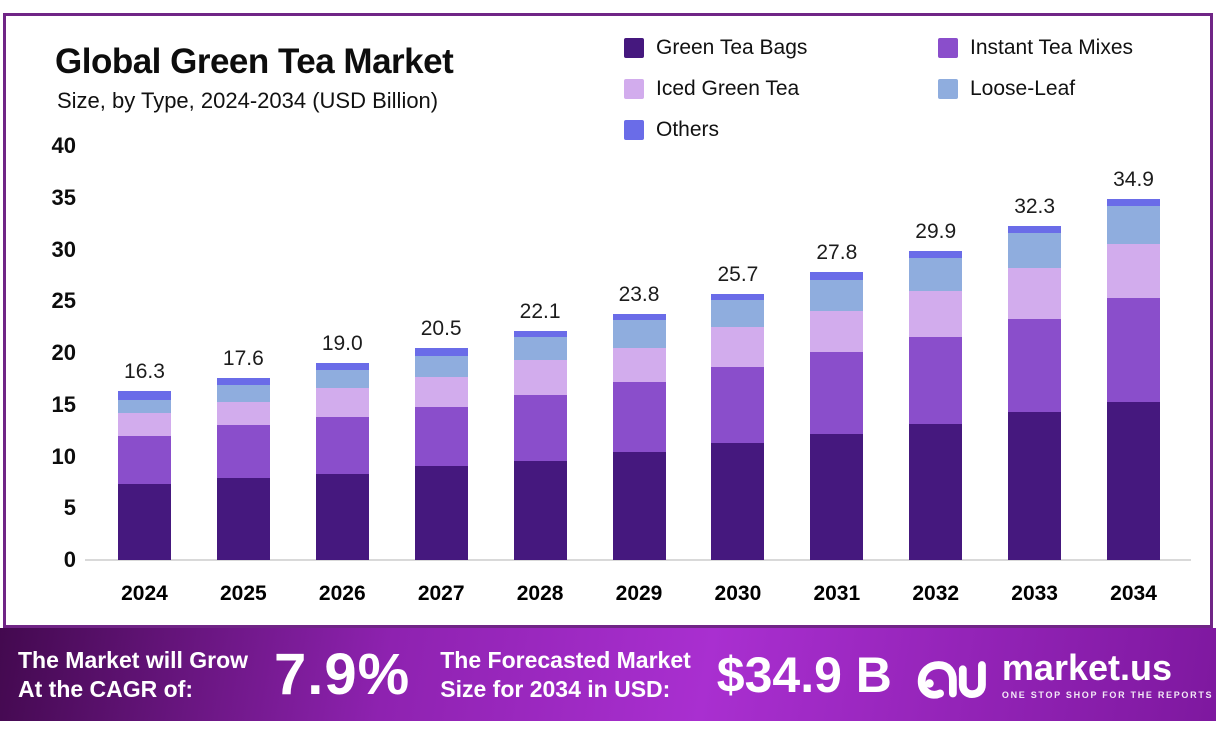 This screenshot has height=737, width=1216. What do you see at coordinates (1035, 229) in the screenshot?
I see `bar-segment-2033-others` at bounding box center [1035, 229].